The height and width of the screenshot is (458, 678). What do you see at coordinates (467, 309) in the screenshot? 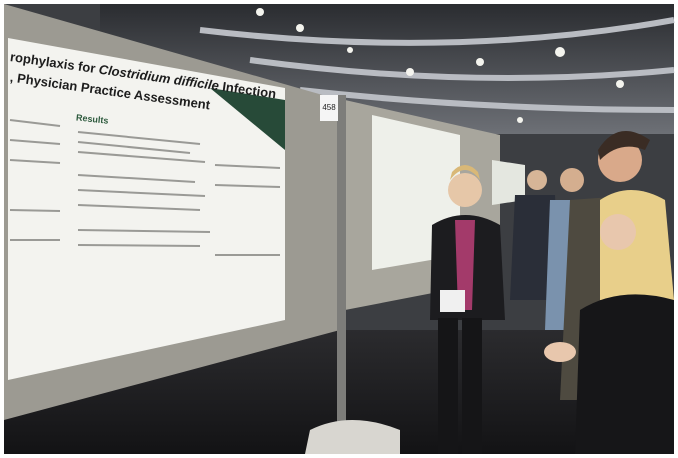
I see `person-woman-center` at bounding box center [467, 309].